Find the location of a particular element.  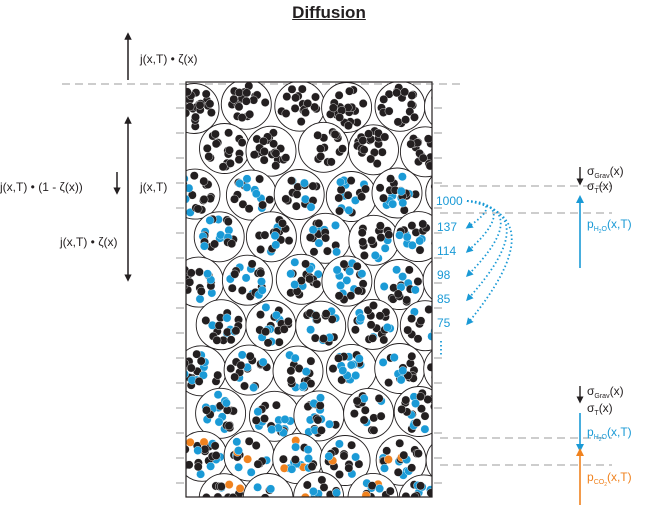

thermal-stress-label-2: σT(x) is located at coordinates (600, 409).